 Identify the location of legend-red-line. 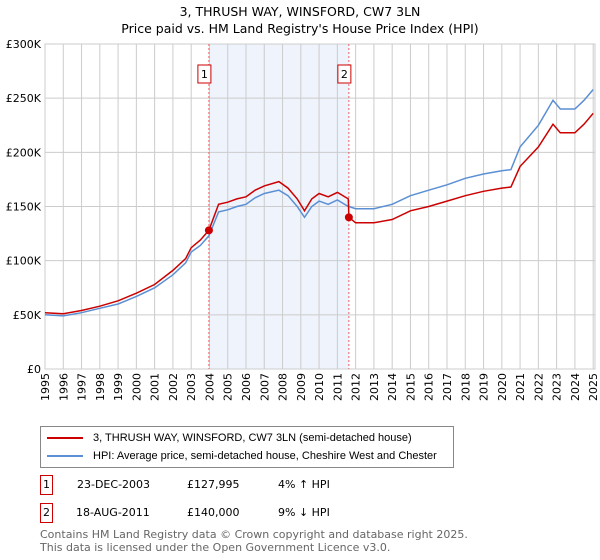
(65, 438).